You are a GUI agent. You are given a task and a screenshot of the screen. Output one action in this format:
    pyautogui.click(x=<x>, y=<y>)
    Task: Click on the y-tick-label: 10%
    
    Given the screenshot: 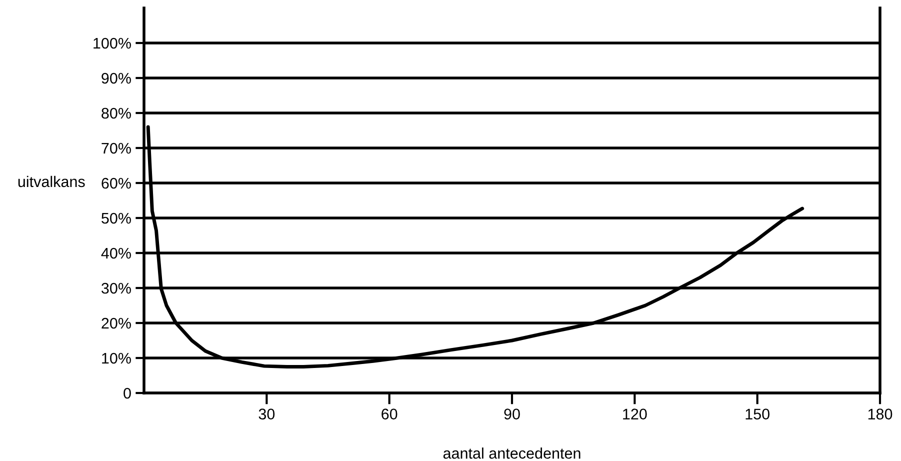 What is the action you would take?
    pyautogui.click(x=116, y=358)
    